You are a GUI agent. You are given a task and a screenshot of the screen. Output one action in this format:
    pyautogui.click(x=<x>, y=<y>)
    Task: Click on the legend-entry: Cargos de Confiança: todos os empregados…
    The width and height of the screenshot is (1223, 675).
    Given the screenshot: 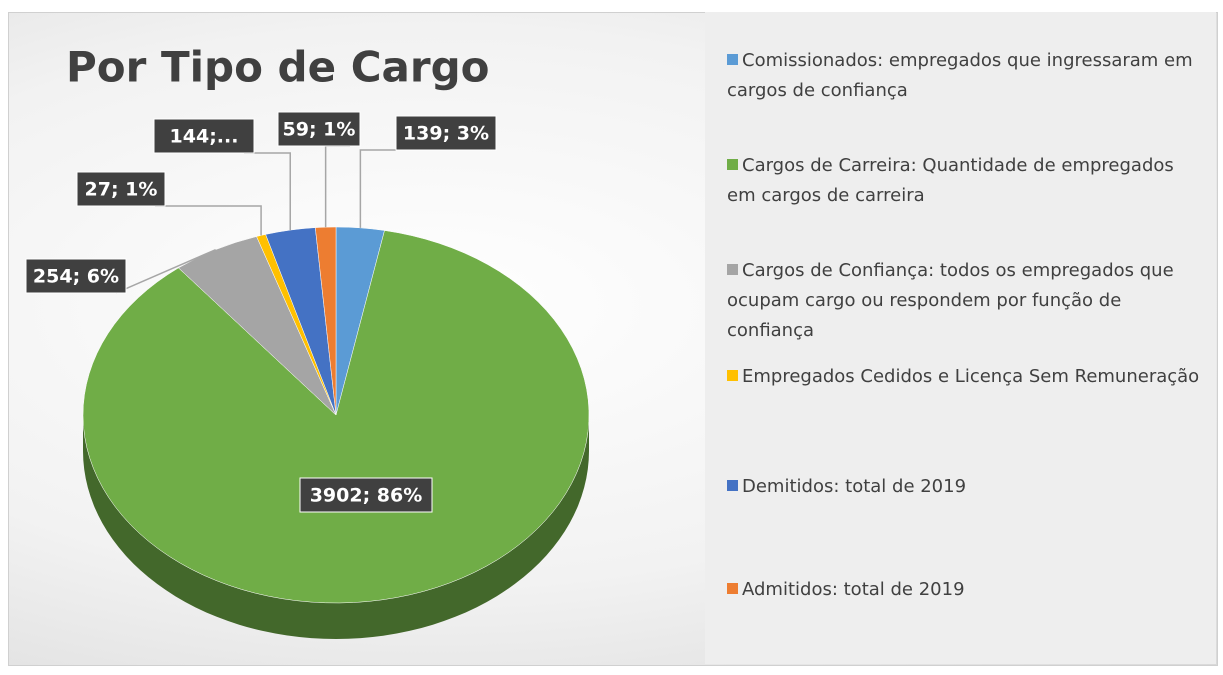 What is the action you would take?
    pyautogui.click(x=967, y=301)
    